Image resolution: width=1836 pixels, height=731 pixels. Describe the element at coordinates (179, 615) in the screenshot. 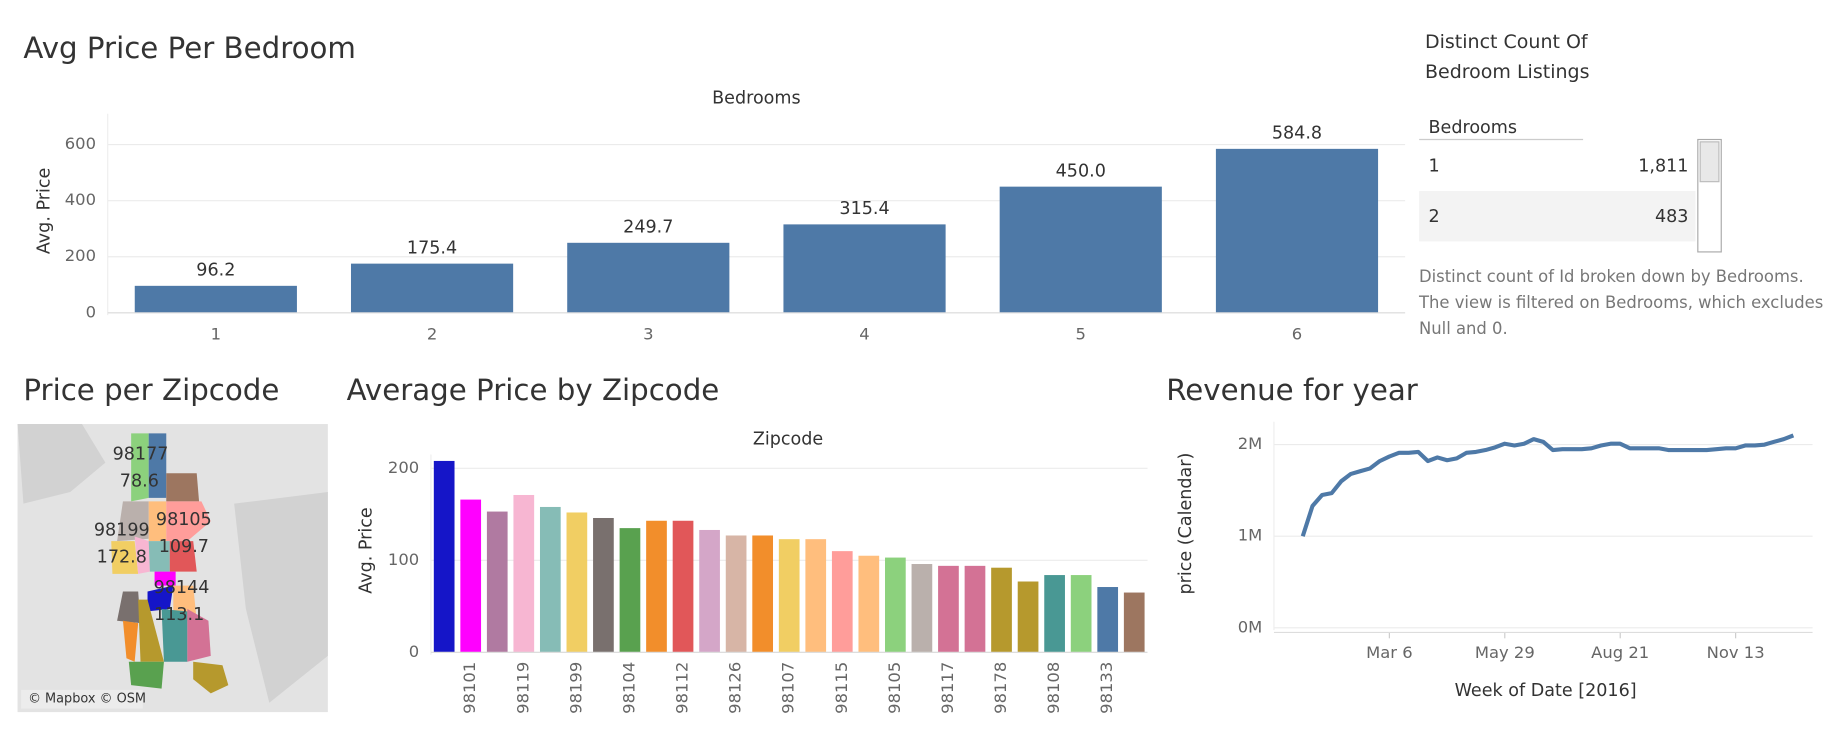

I see `map-label: 113.1` at that location.